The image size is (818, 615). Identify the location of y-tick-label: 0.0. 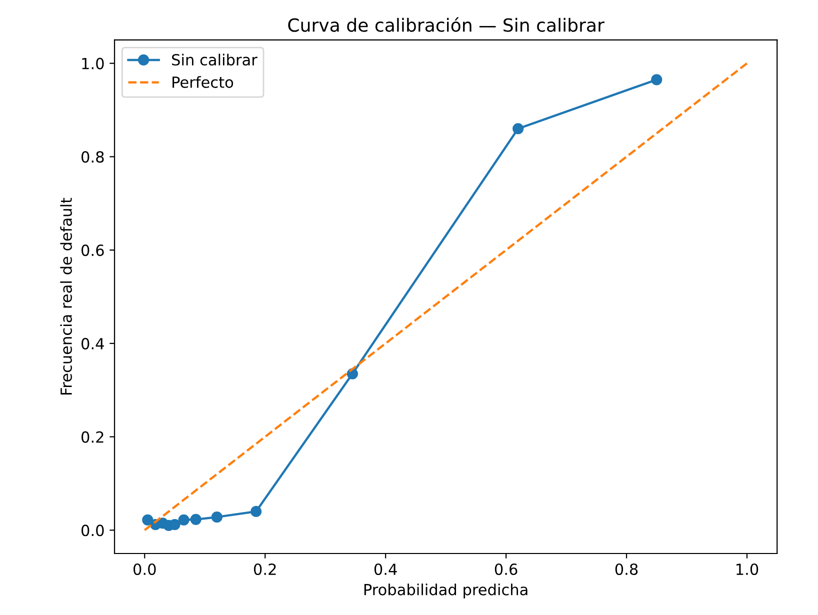
(93, 530).